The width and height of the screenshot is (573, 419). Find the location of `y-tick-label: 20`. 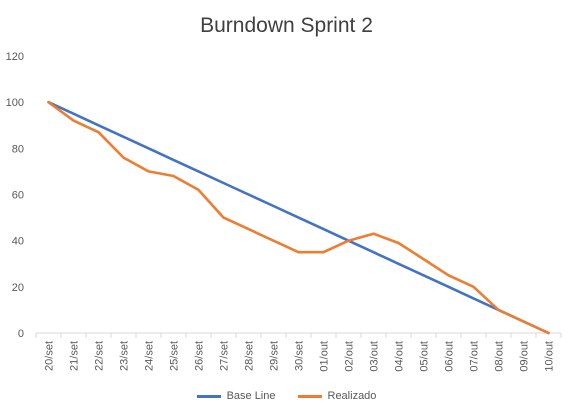

y-tick-label: 20 is located at coordinates (18, 288).